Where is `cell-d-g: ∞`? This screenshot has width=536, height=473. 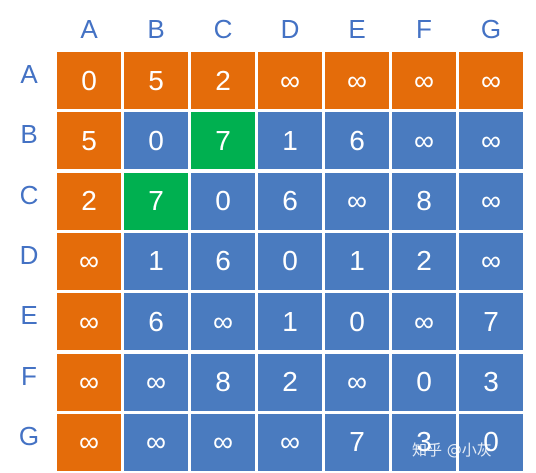
cell-d-g: ∞ is located at coordinates (491, 261).